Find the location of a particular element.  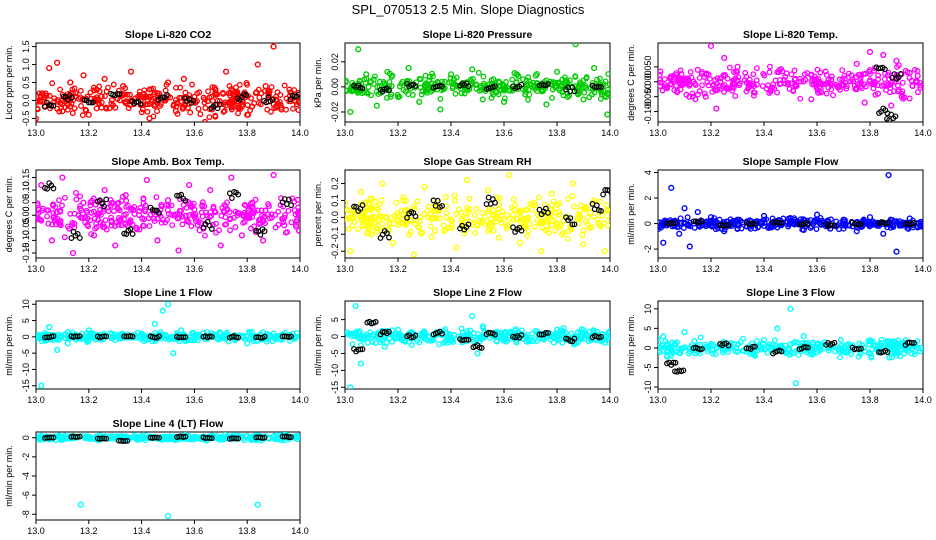

y-tick-label: 0.10 is located at coordinates (26, 190).